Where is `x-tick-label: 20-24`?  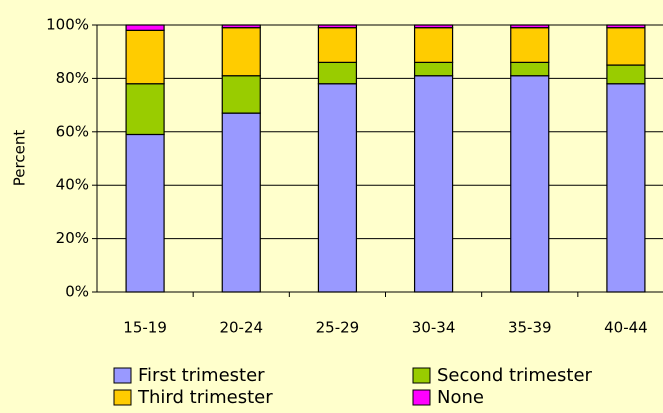 x-tick-label: 20-24 is located at coordinates (241, 328).